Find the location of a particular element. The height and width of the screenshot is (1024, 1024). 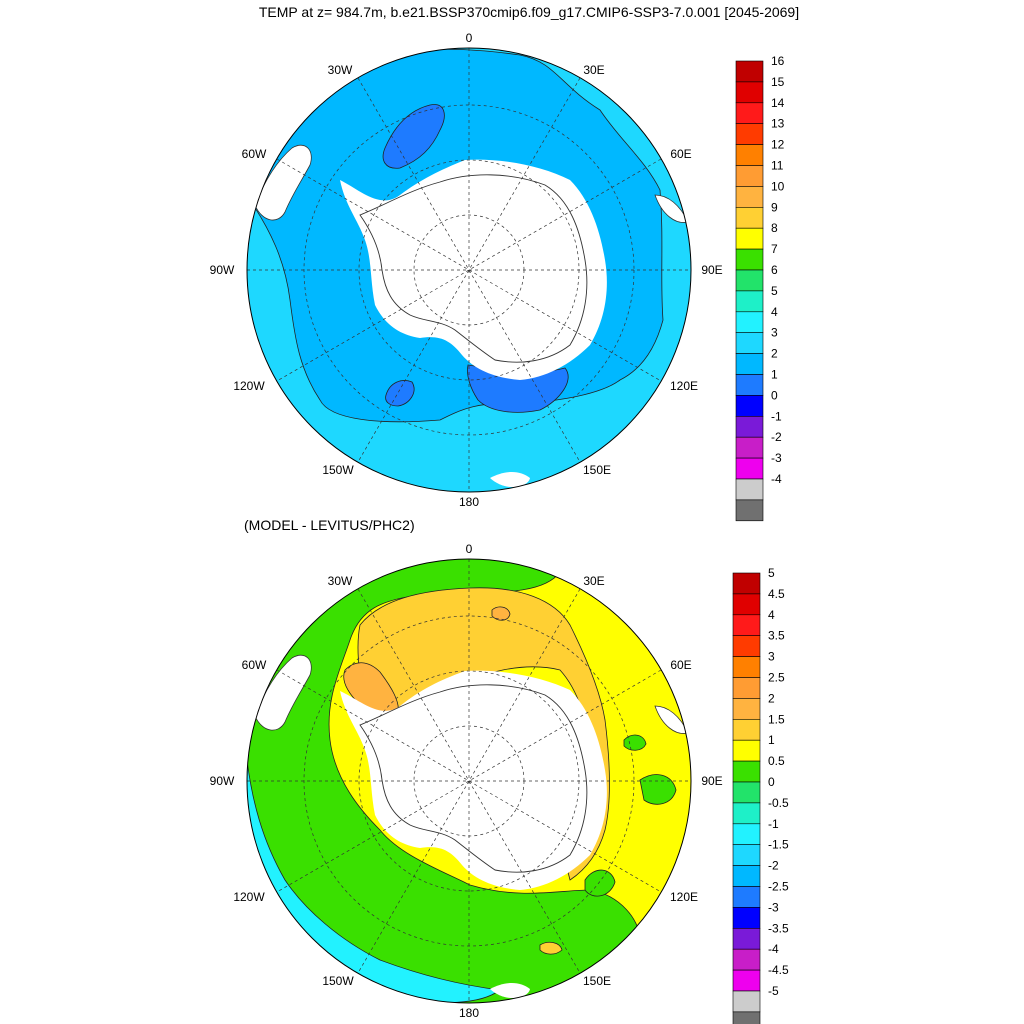

bottom-lon-label-180: 180 is located at coordinates (469, 1013).